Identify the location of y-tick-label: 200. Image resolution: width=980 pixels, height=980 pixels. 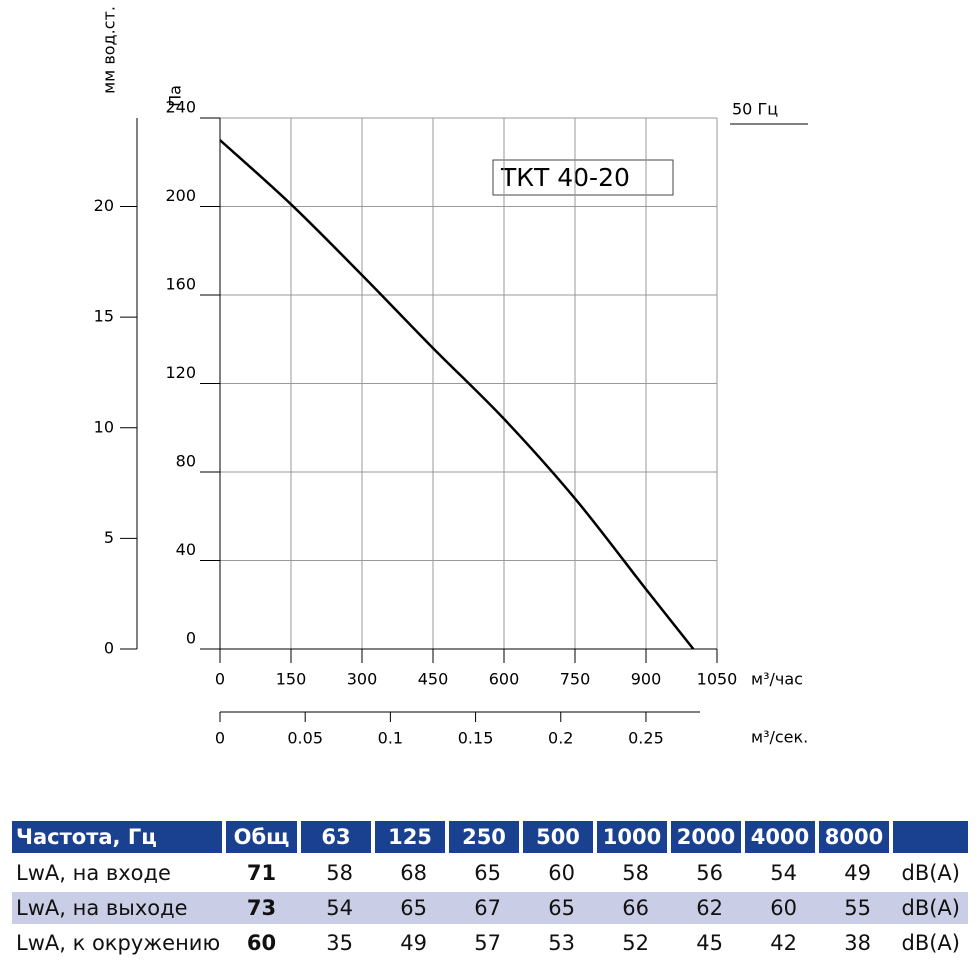
(180, 195).